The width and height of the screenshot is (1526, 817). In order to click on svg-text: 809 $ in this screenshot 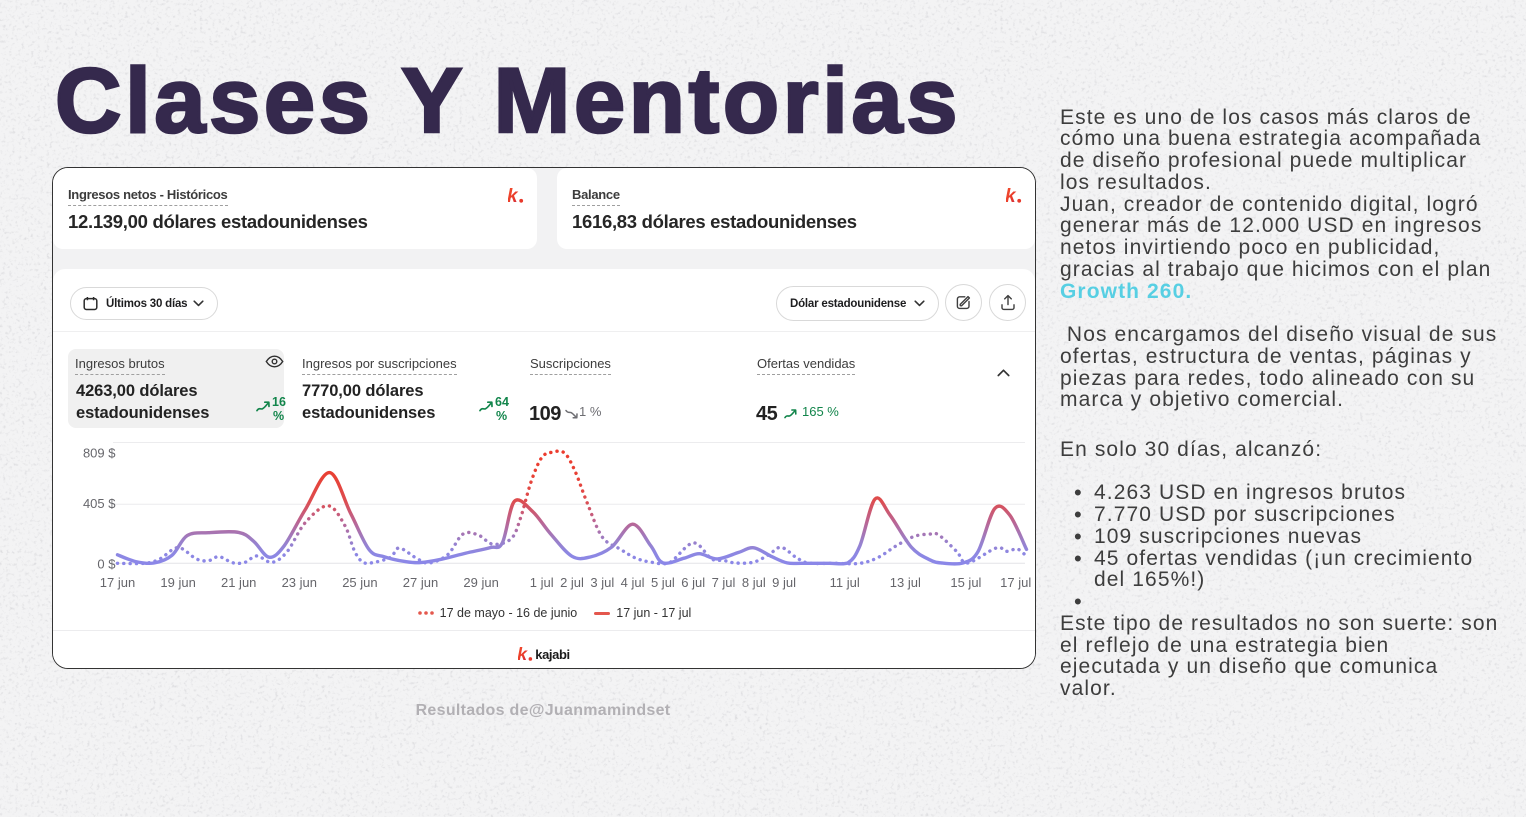, I will do `click(99, 453)`.